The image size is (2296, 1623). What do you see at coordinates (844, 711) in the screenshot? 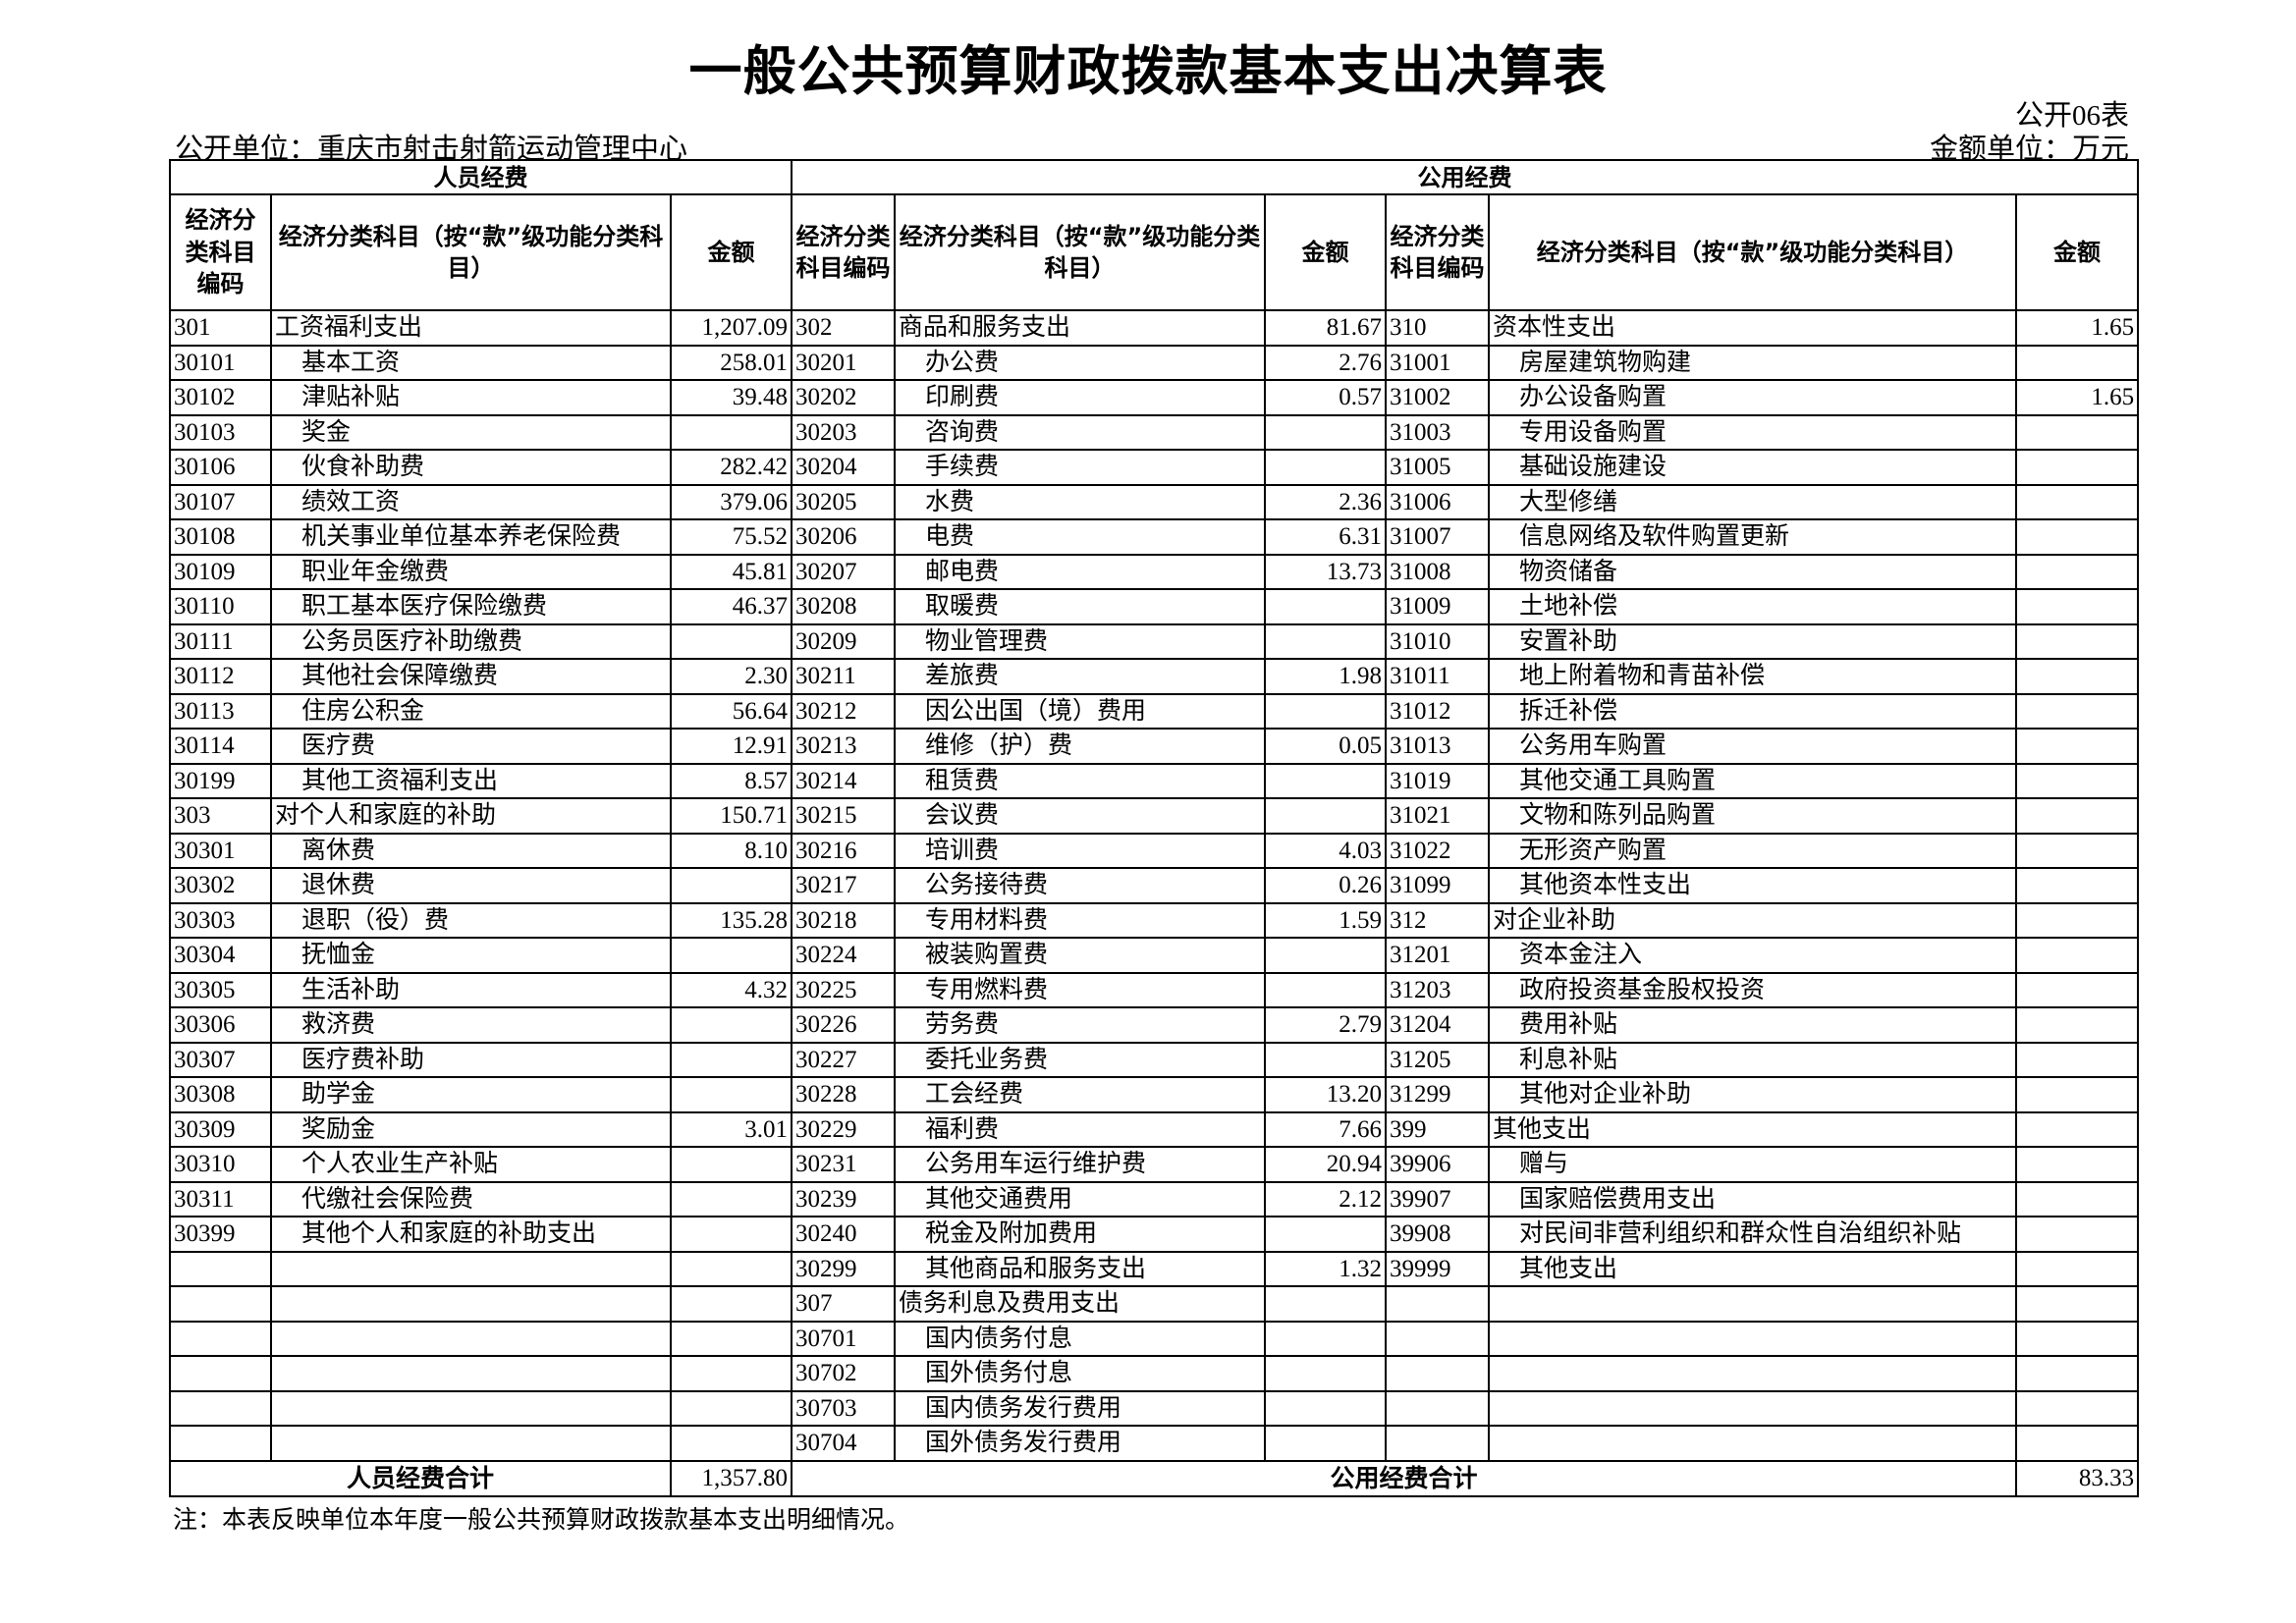
I see `cell-code: 30212` at bounding box center [844, 711].